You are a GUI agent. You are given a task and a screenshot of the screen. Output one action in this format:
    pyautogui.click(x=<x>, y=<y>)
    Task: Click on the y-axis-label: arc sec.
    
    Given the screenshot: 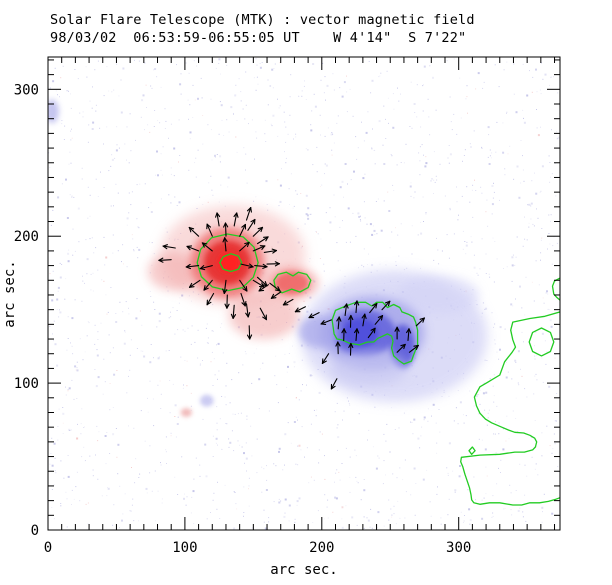 What is the action you would take?
    pyautogui.click(x=10, y=293)
    